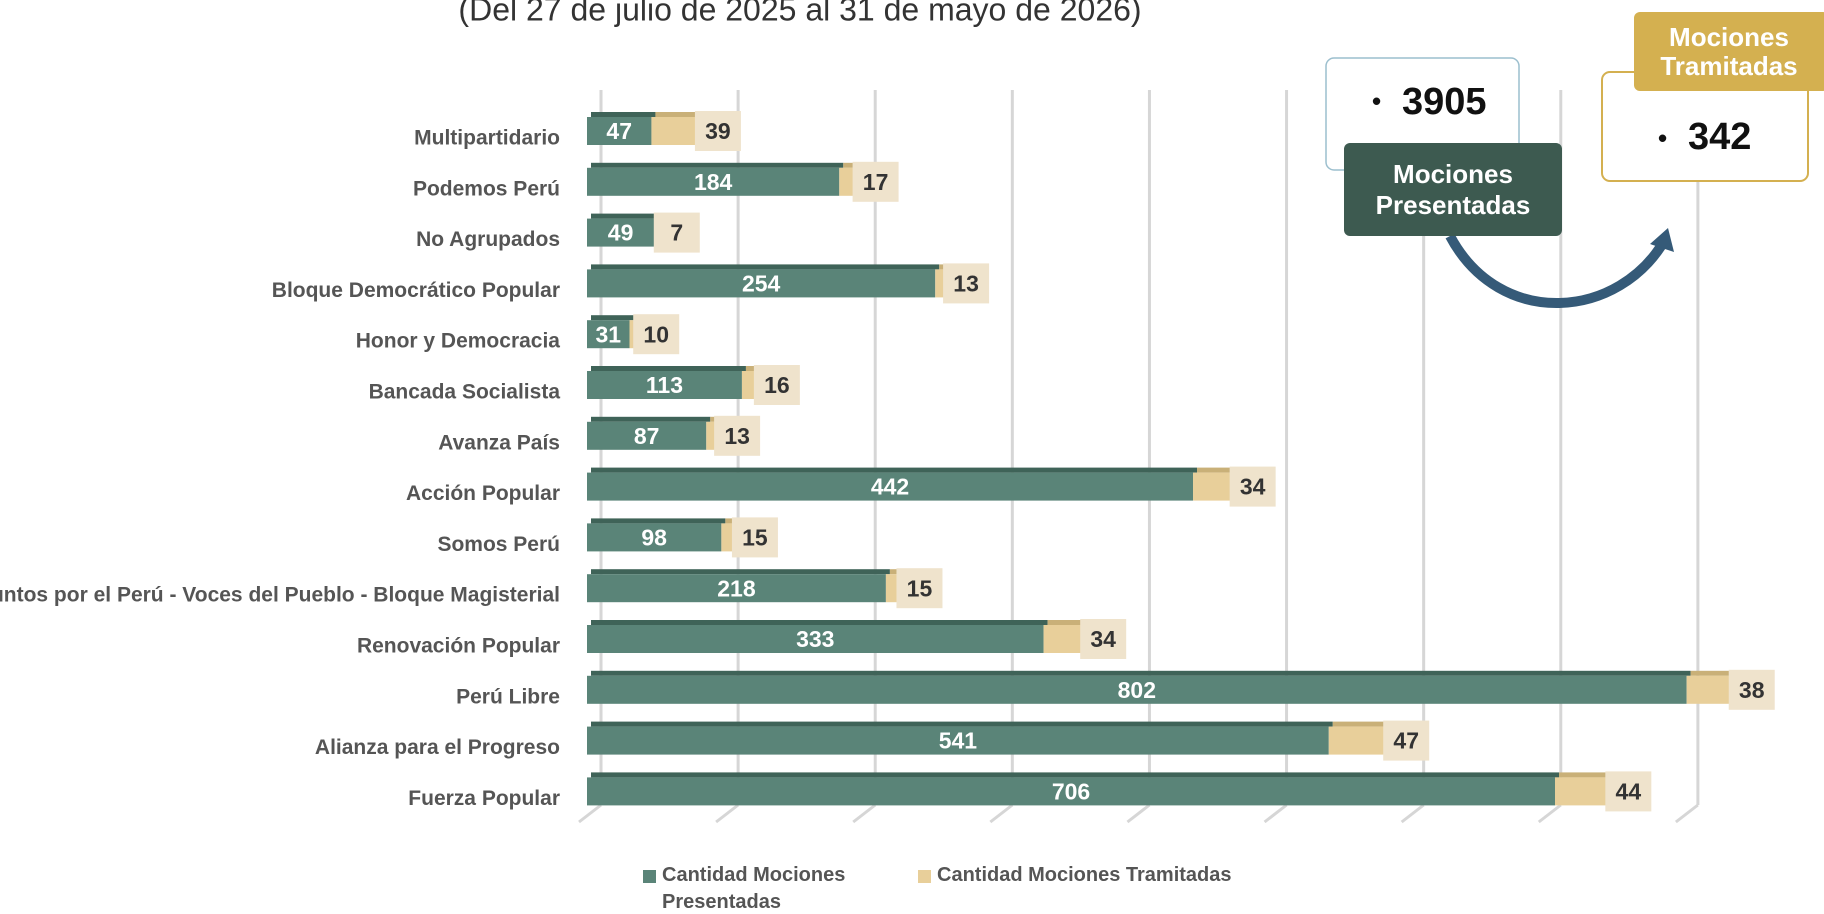 The image size is (1824, 914). I want to click on data-label: 34, so click(1103, 639).